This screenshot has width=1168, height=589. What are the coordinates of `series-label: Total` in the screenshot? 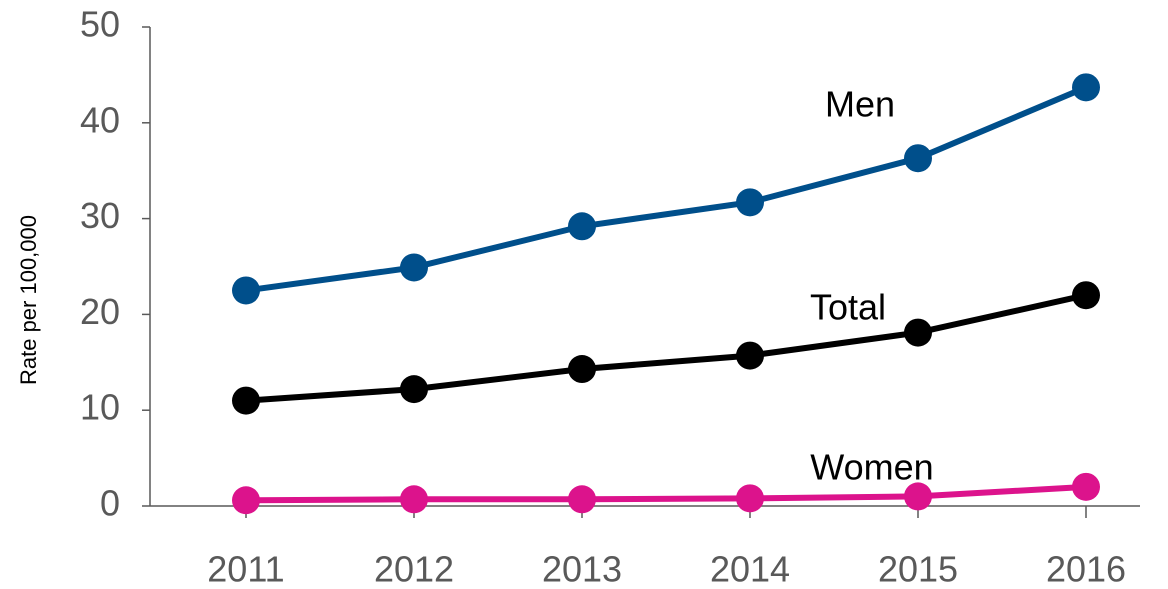 It's located at (848, 307).